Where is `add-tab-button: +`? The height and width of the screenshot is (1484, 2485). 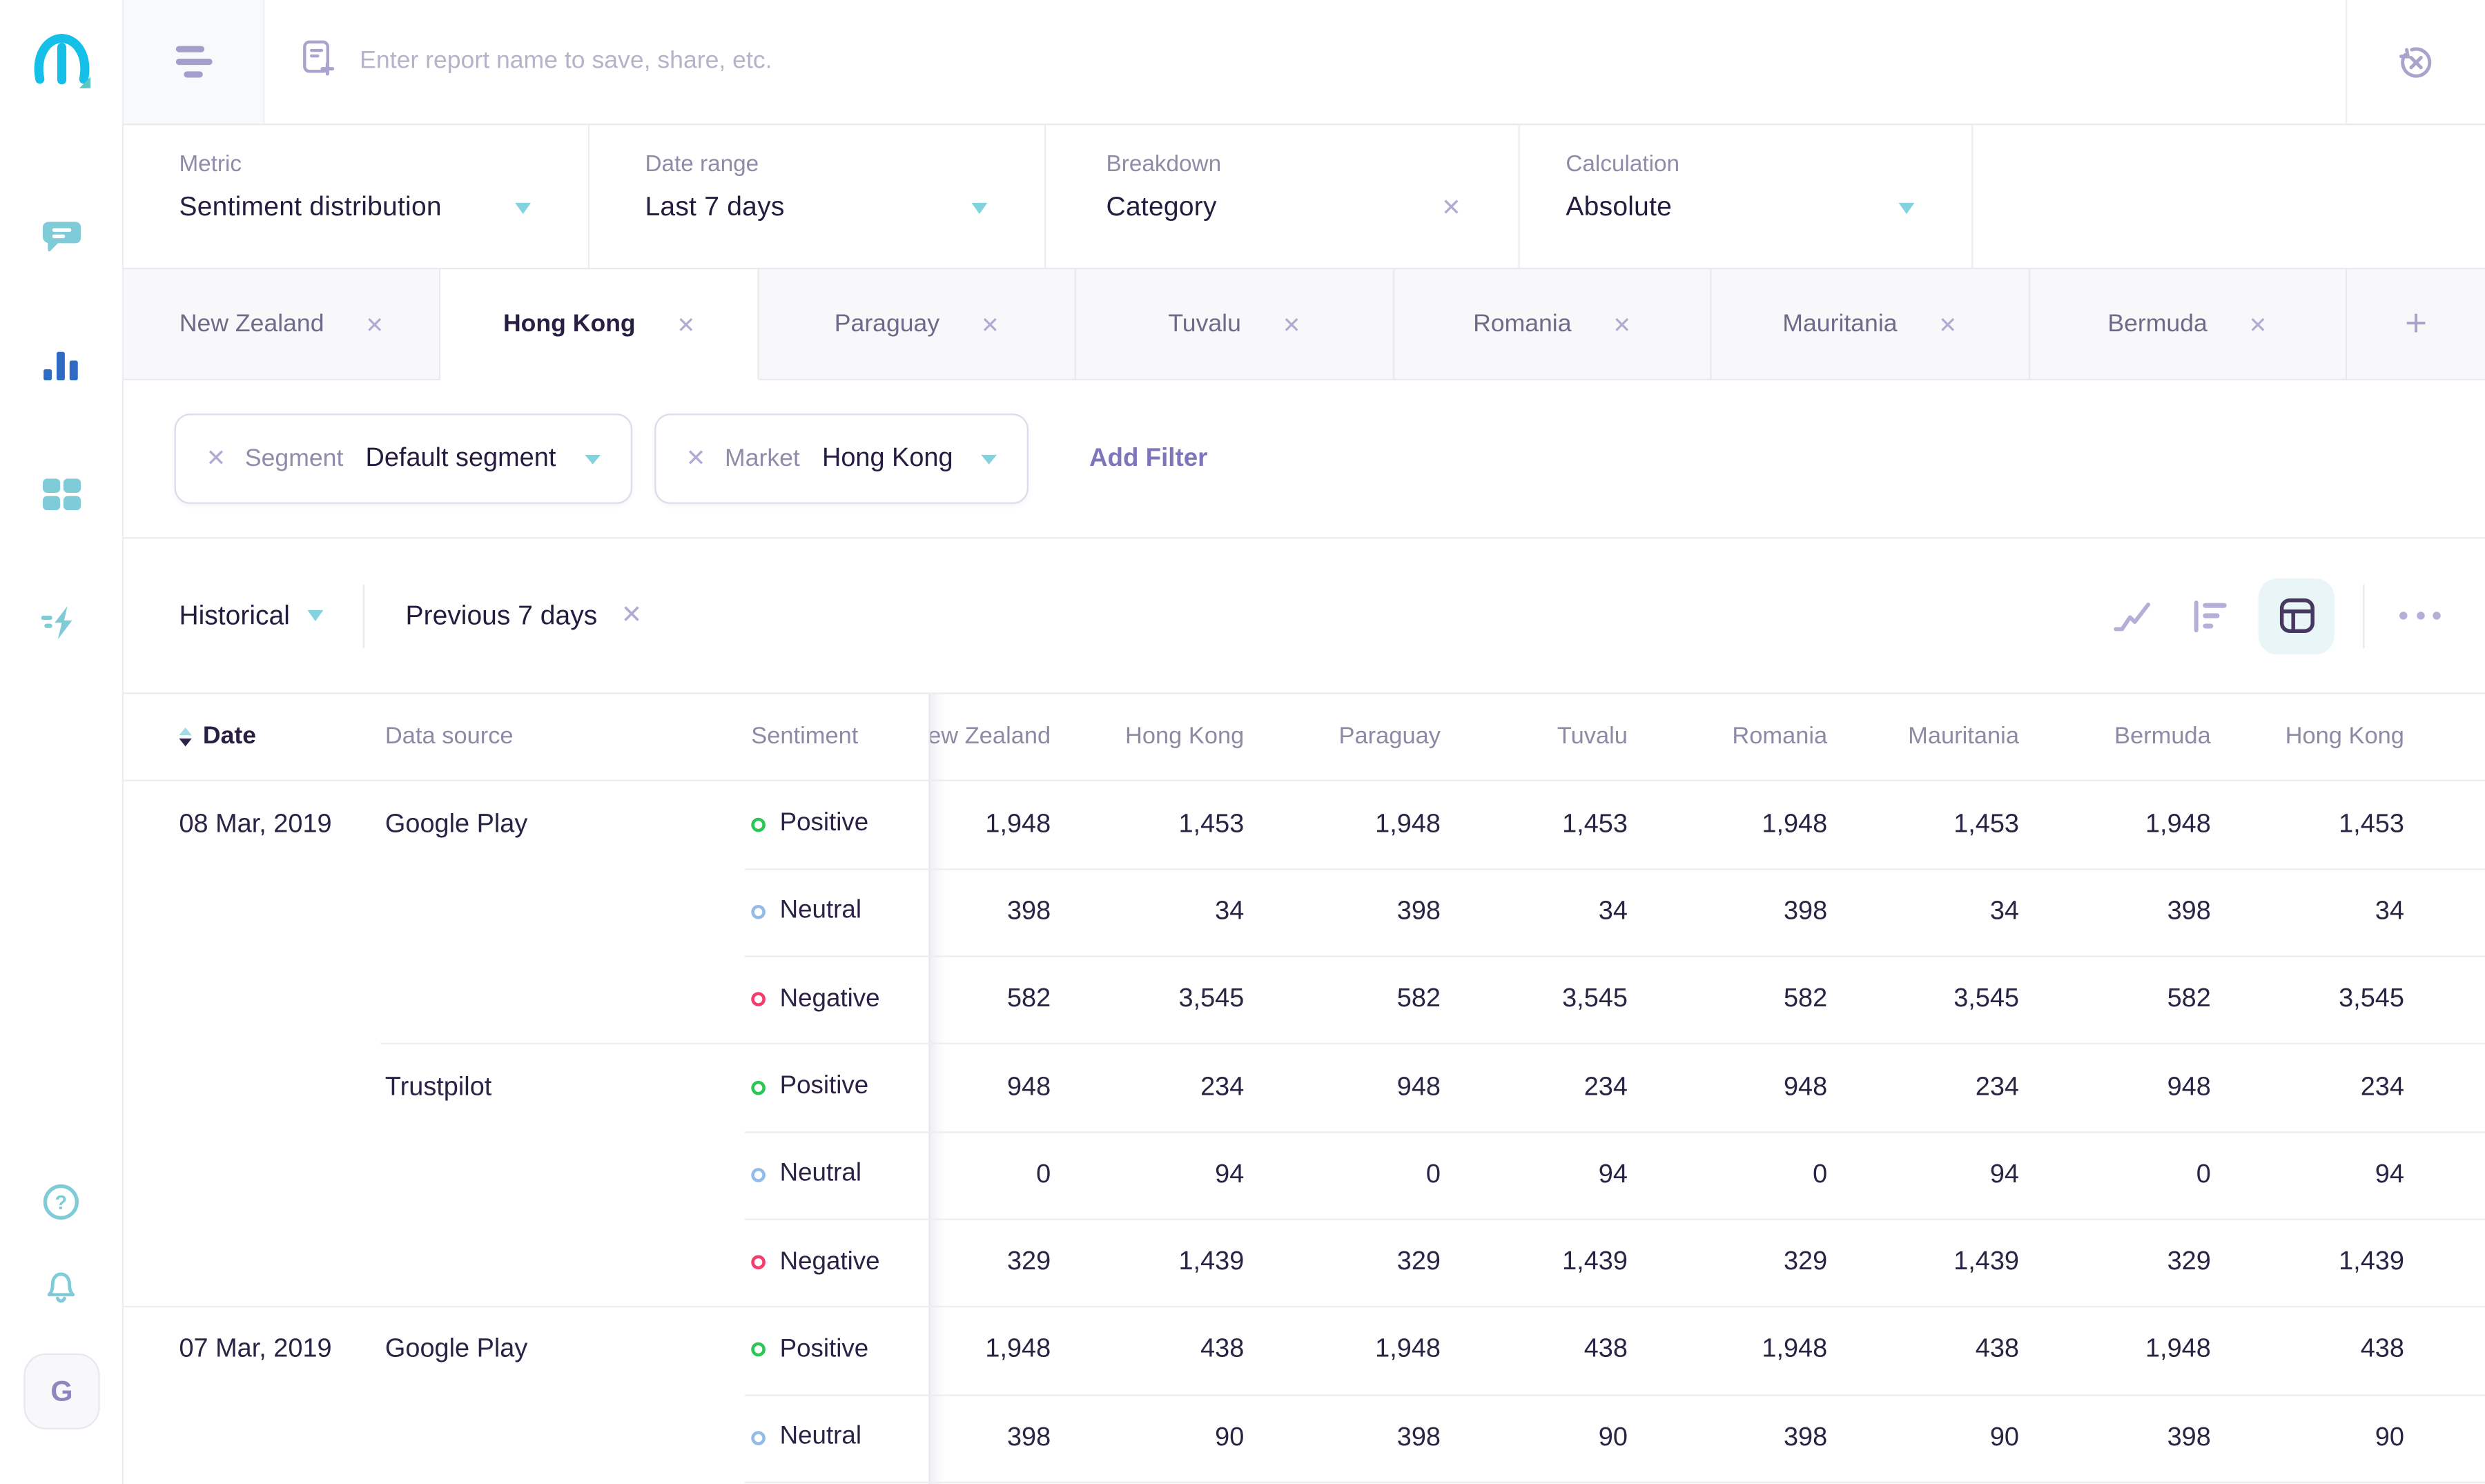 add-tab-button: + is located at coordinates (2416, 325).